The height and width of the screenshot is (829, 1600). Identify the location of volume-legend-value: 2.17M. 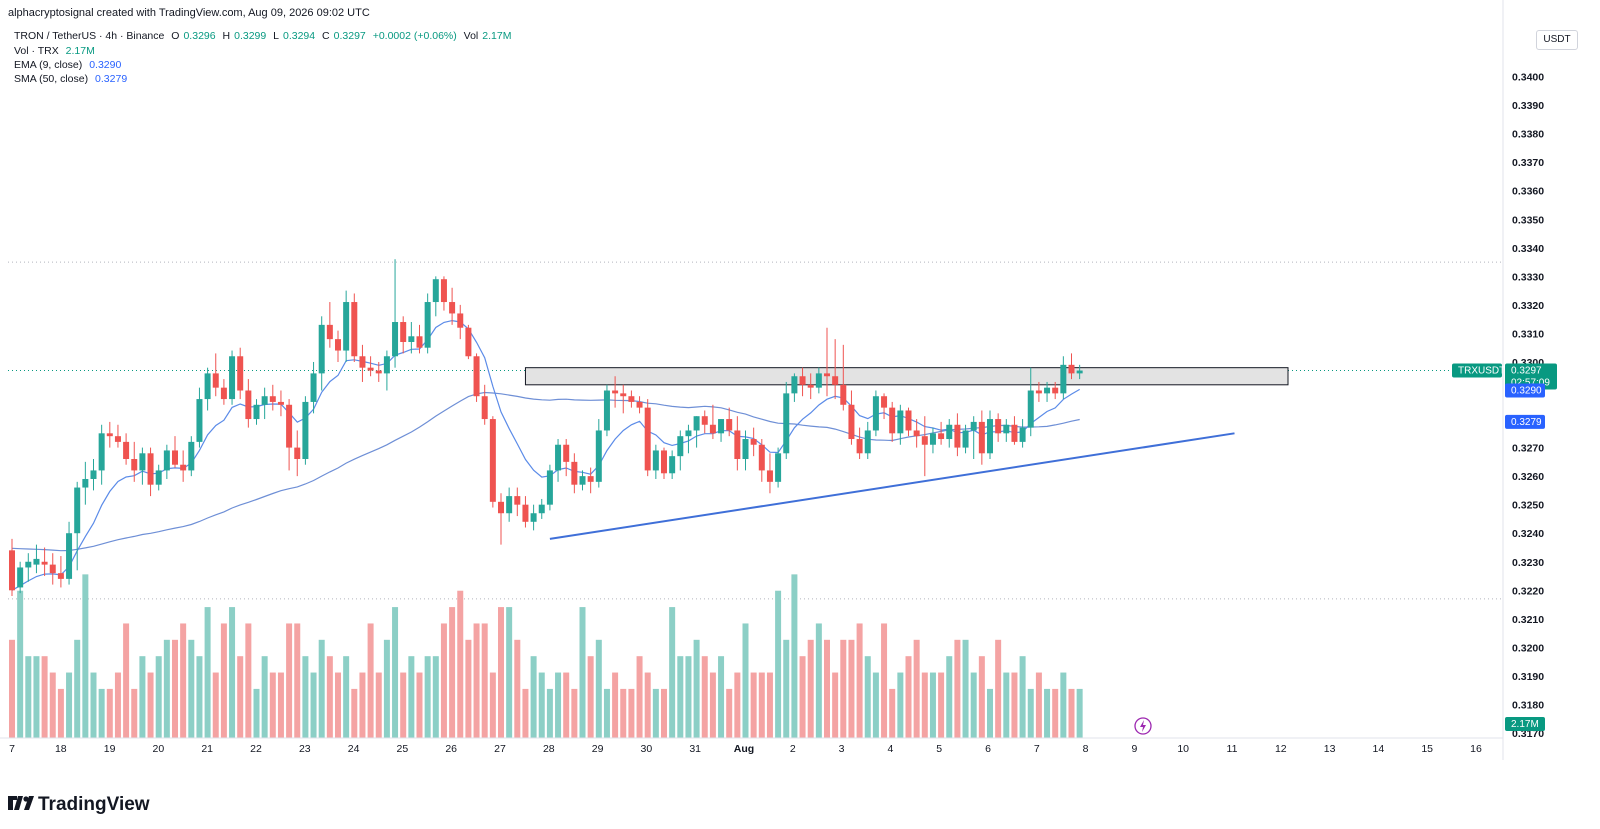
(80, 51).